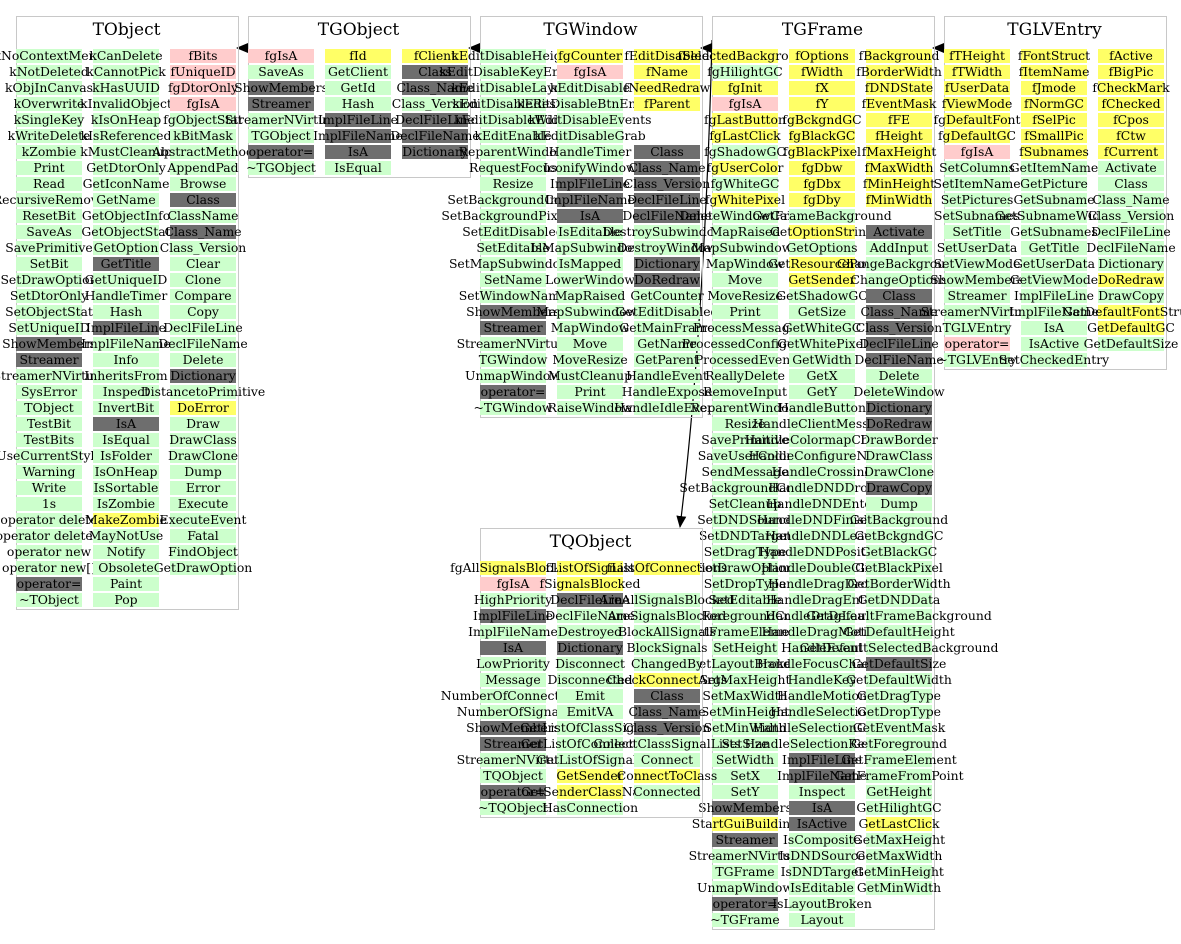 Image resolution: width=1181 pixels, height=944 pixels. Describe the element at coordinates (899, 151) in the screenshot. I see `member-label: fMaxHeight` at that location.